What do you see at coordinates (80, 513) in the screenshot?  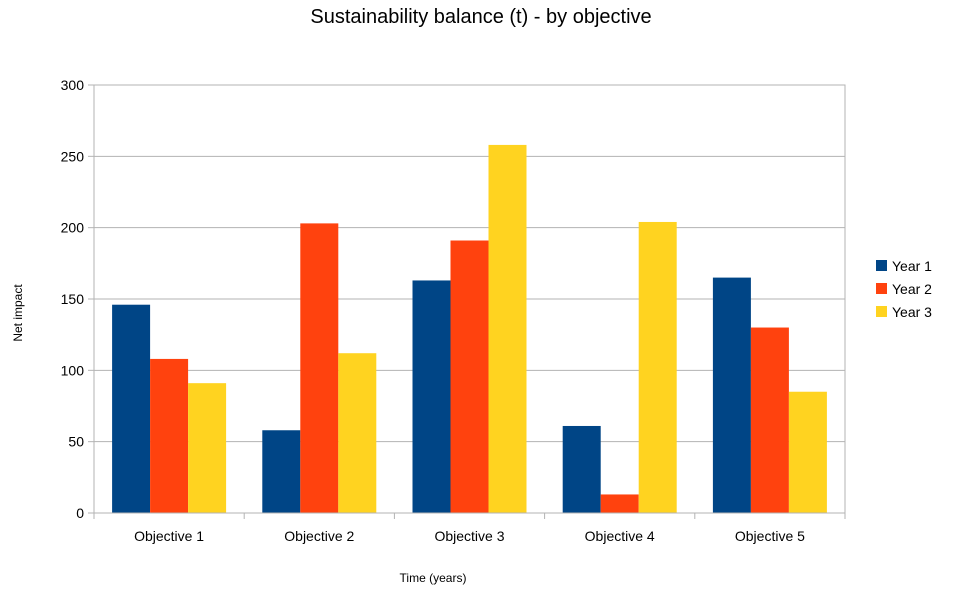 I see `y-tick-label: 0` at bounding box center [80, 513].